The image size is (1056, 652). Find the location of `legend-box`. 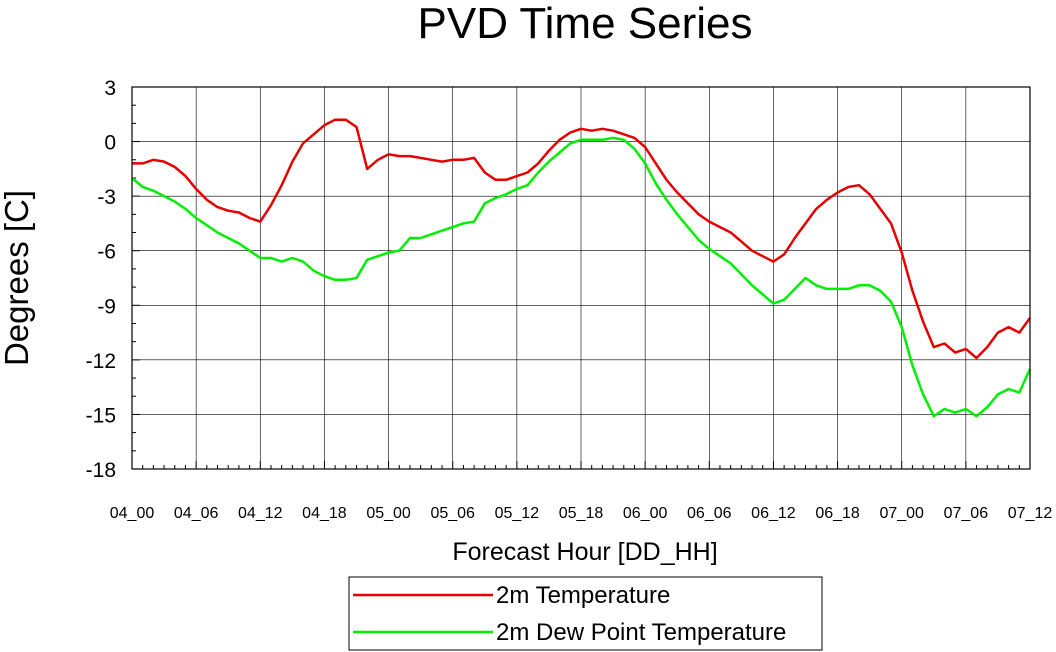

legend-box is located at coordinates (585, 613).